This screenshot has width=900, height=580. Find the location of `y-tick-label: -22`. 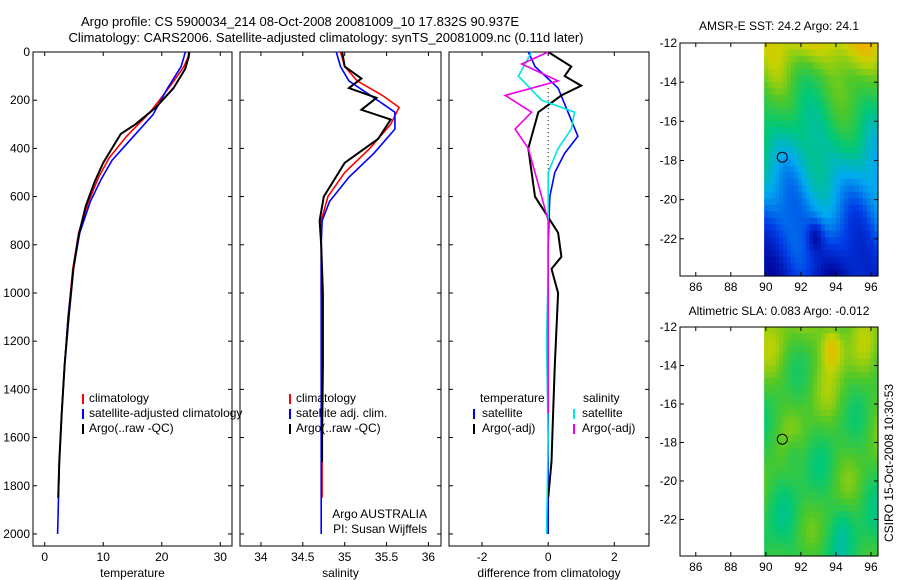

y-tick-label: -22 is located at coordinates (669, 239).